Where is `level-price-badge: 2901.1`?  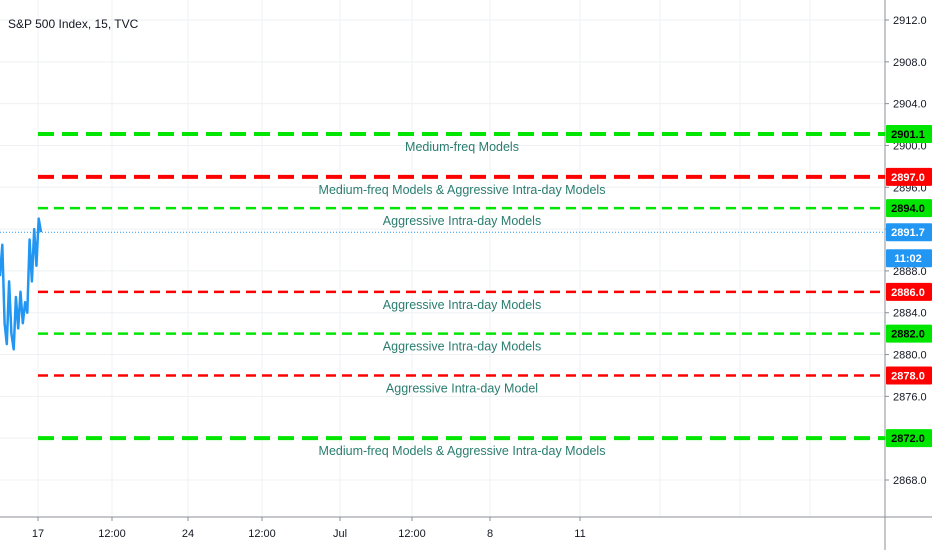
level-price-badge: 2901.1 is located at coordinates (908, 135).